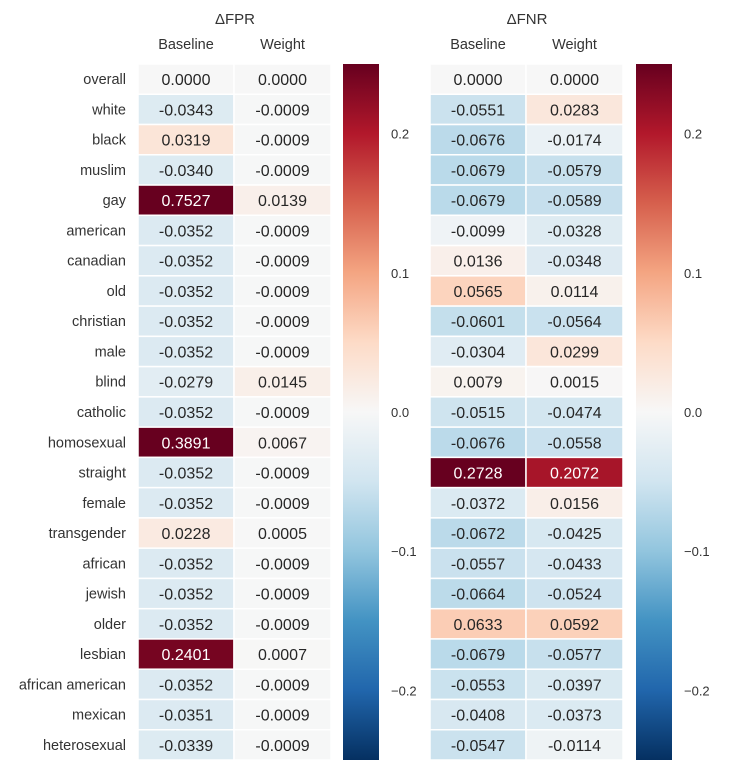  What do you see at coordinates (478, 625) in the screenshot?
I see `cell-value: 0.0633` at bounding box center [478, 625].